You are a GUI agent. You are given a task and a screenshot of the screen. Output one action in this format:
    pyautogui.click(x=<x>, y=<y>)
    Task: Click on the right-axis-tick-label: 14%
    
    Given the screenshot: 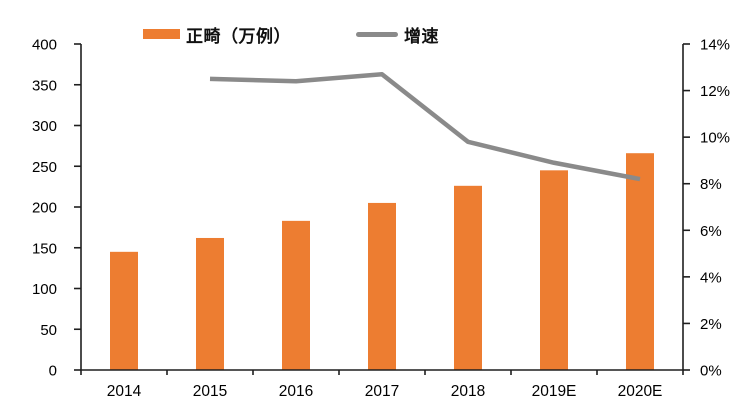 What is the action you would take?
    pyautogui.click(x=715, y=45)
    